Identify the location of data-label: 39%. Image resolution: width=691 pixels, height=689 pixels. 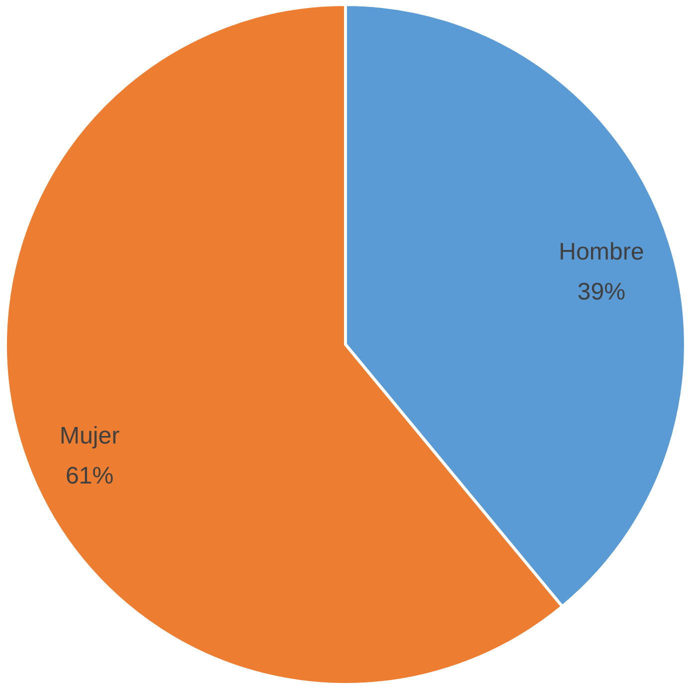
(601, 292).